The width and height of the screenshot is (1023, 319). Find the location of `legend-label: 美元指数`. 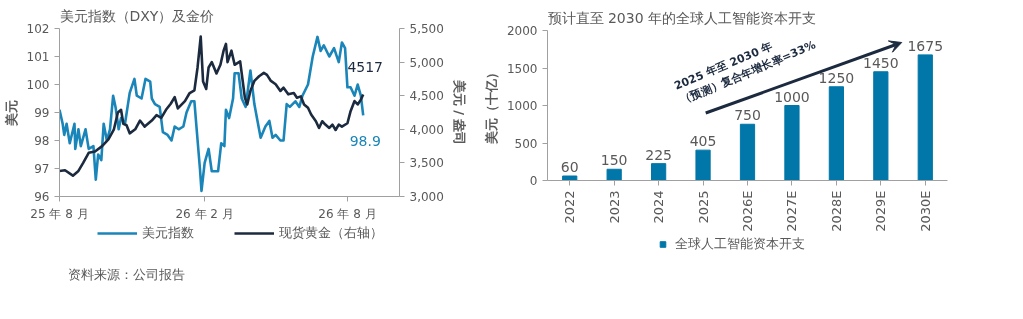

legend-label: 美元指数 is located at coordinates (168, 233).